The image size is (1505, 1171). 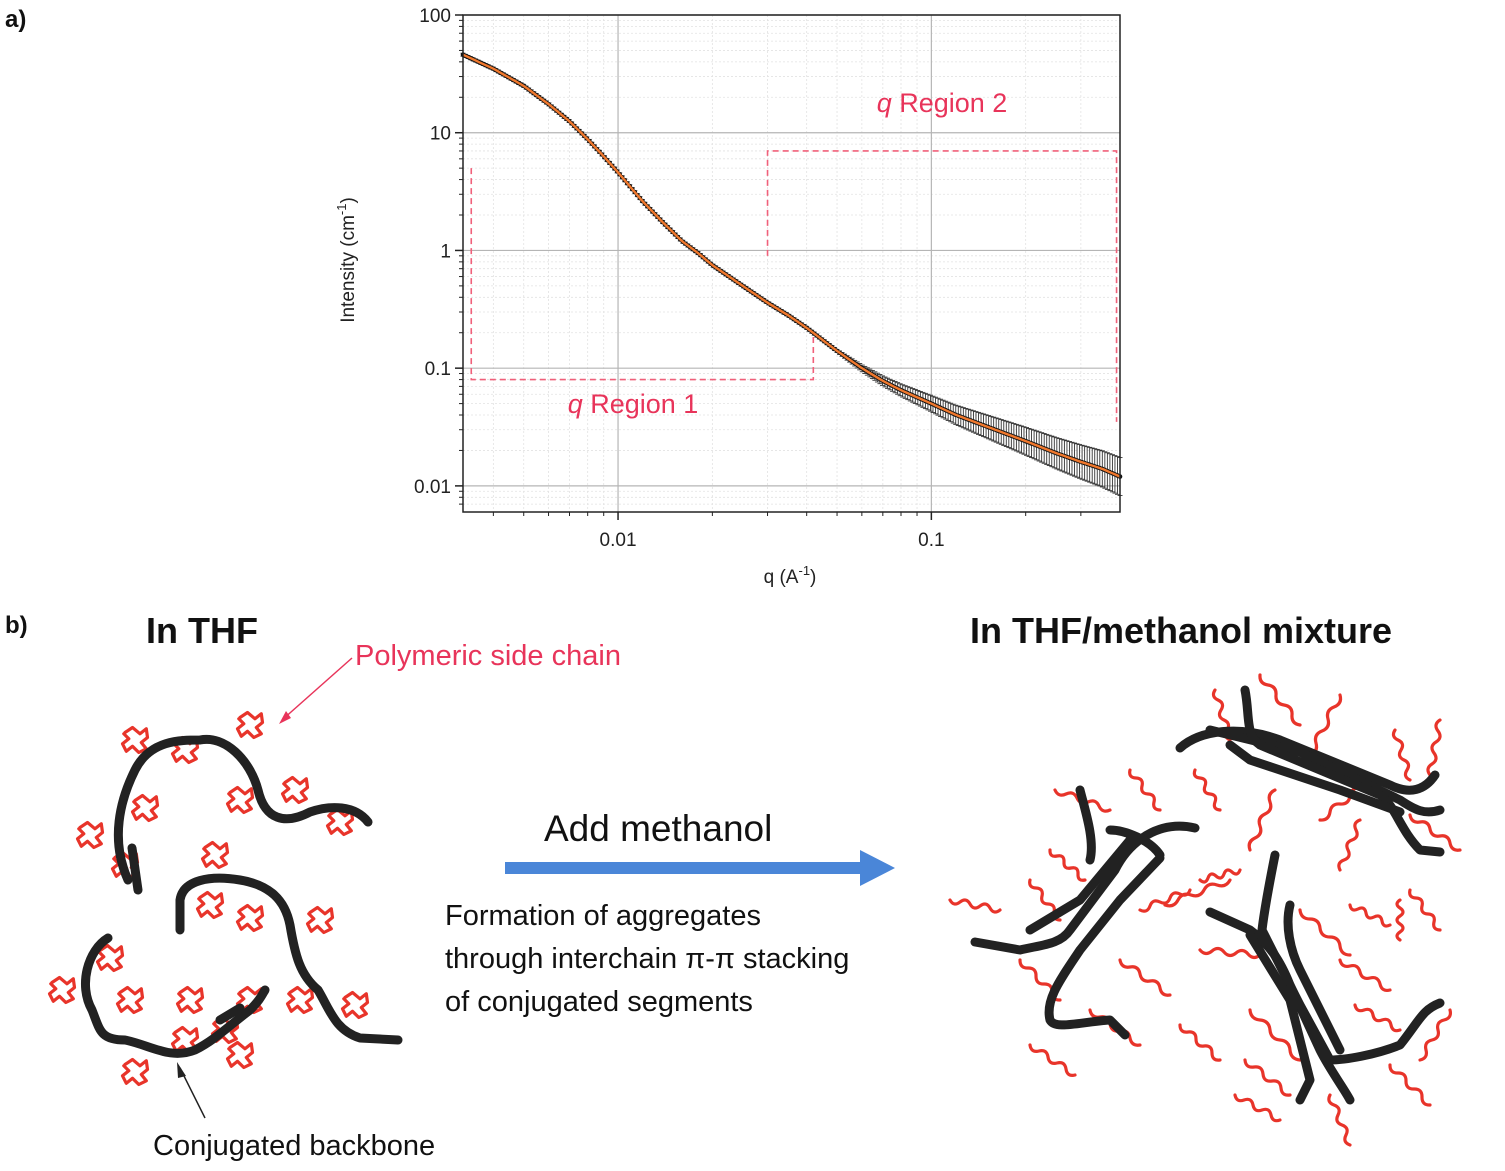 I want to click on thf-chain-1-tail, so click(x=135, y=869).